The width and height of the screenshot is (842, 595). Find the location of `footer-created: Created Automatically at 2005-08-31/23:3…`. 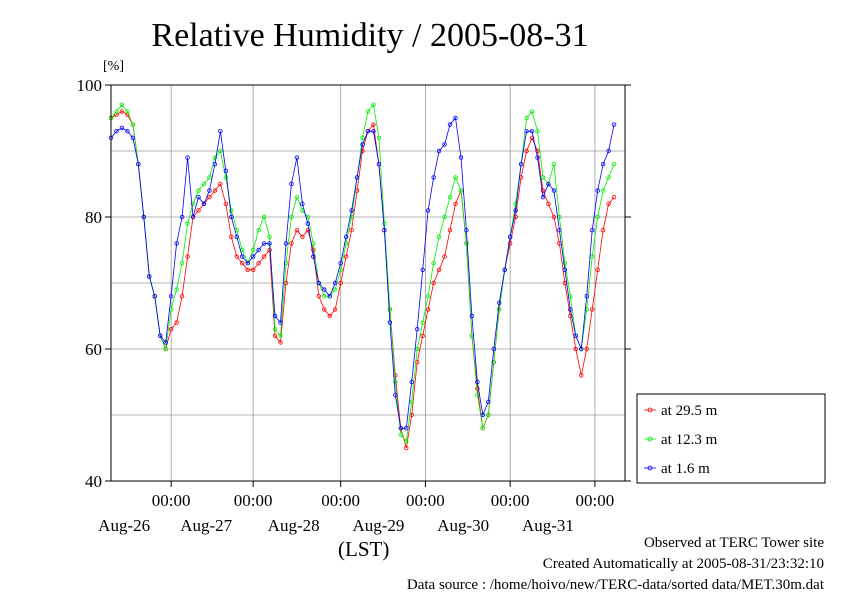

footer-created: Created Automatically at 2005-08-31/23:3… is located at coordinates (683, 564).